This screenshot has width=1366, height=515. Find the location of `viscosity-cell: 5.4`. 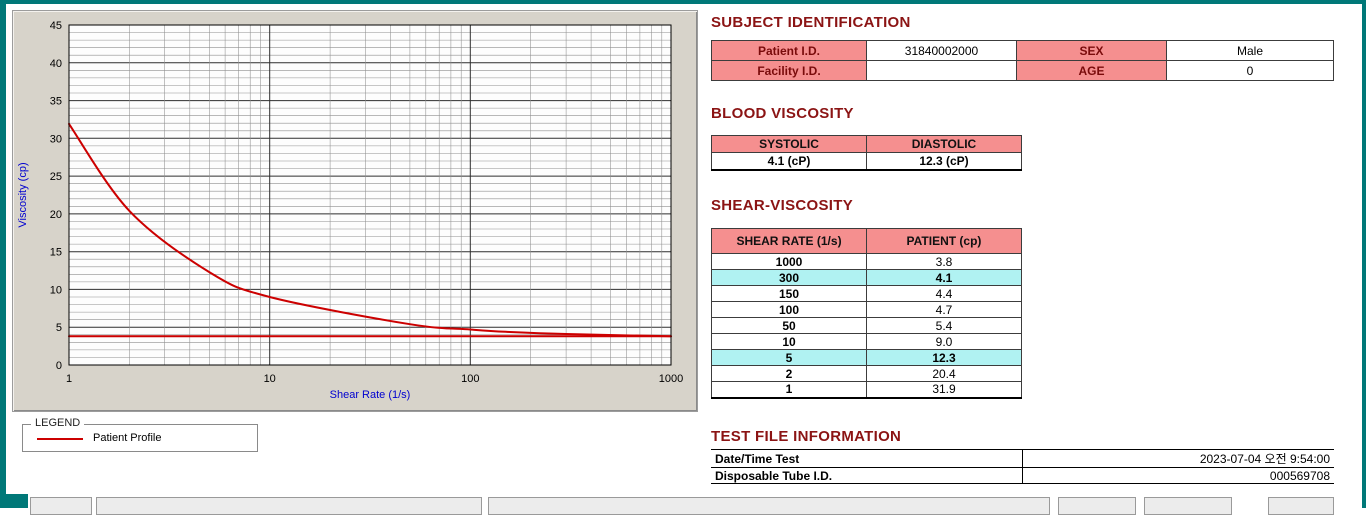

viscosity-cell: 5.4 is located at coordinates (944, 325).